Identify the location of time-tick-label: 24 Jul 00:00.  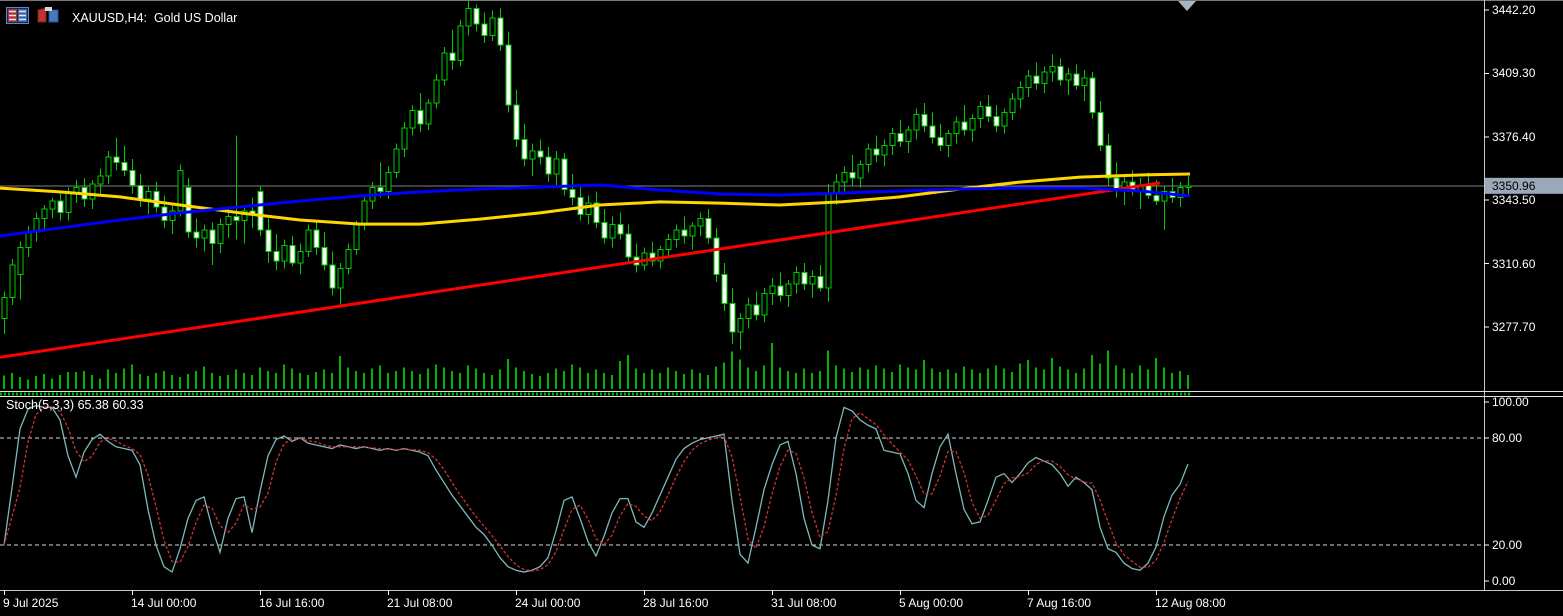
(548, 603).